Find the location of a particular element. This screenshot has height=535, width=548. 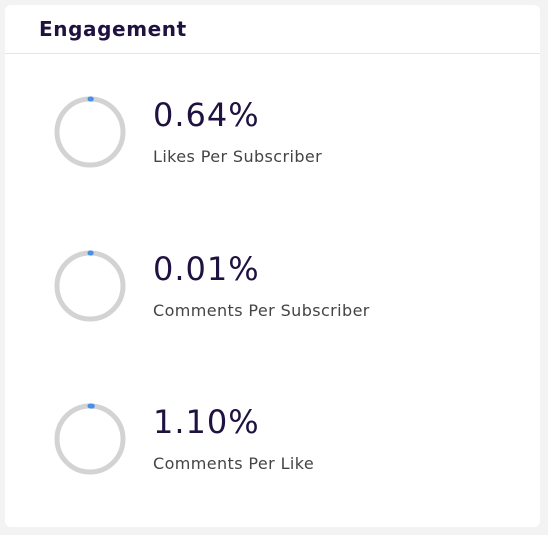

card-title: Engagement is located at coordinates (113, 29).